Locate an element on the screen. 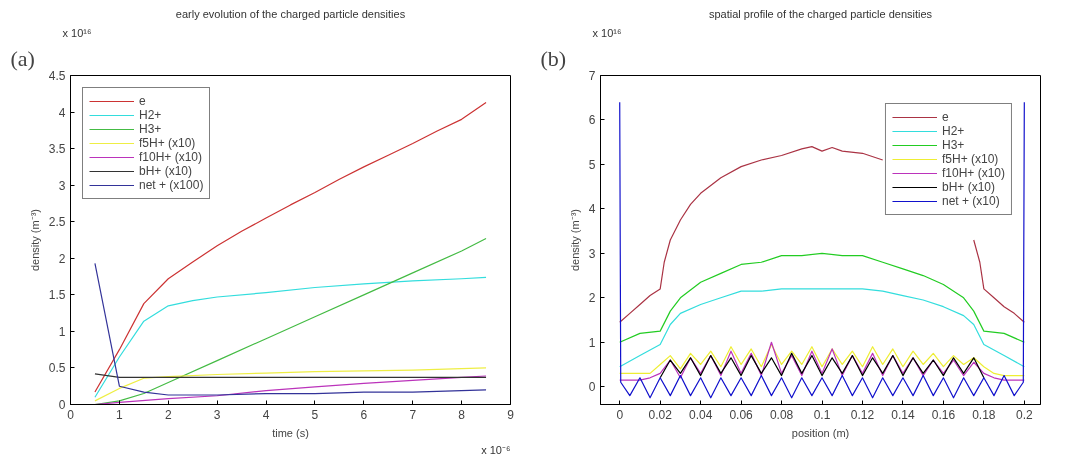 The image size is (1069, 463). y-tick-label: 5 is located at coordinates (592, 164).